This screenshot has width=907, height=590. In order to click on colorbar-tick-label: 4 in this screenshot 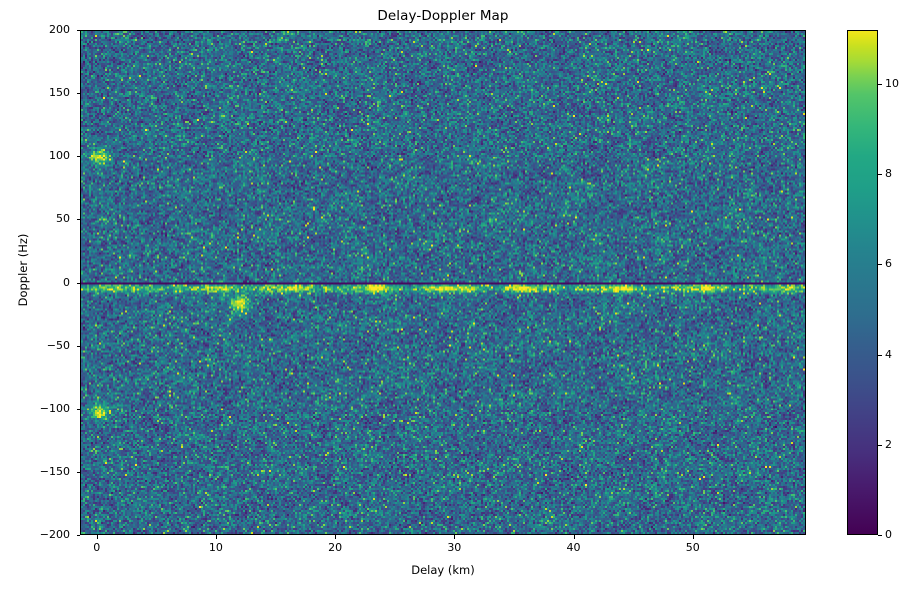, I will do `click(888, 354)`.